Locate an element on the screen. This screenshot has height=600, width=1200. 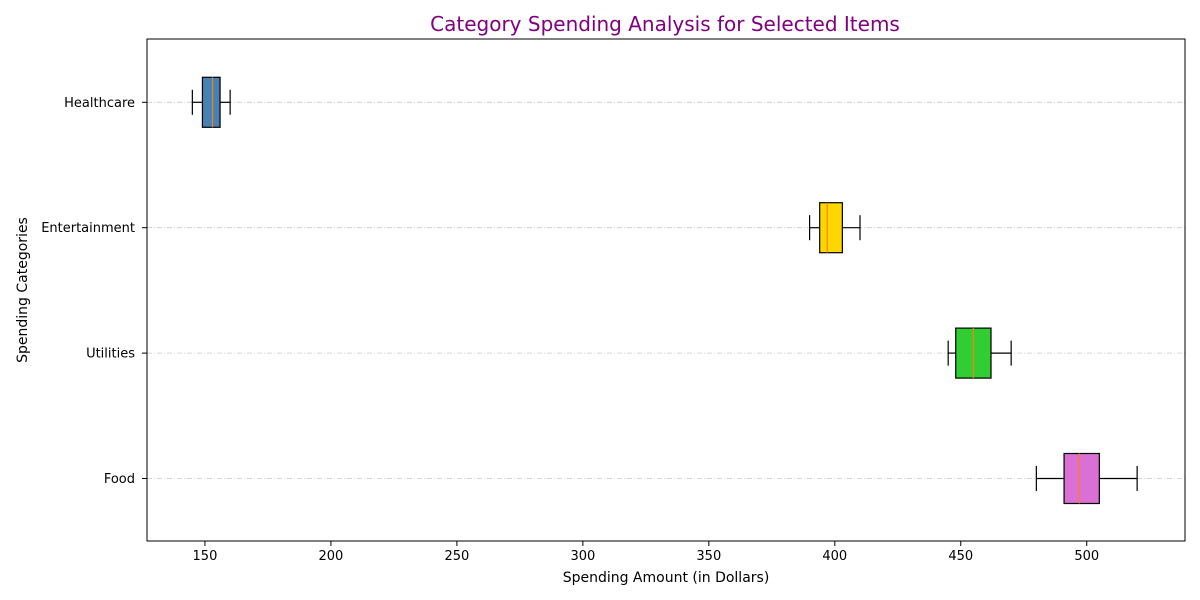
y-tick-label: Food is located at coordinates (119, 479).